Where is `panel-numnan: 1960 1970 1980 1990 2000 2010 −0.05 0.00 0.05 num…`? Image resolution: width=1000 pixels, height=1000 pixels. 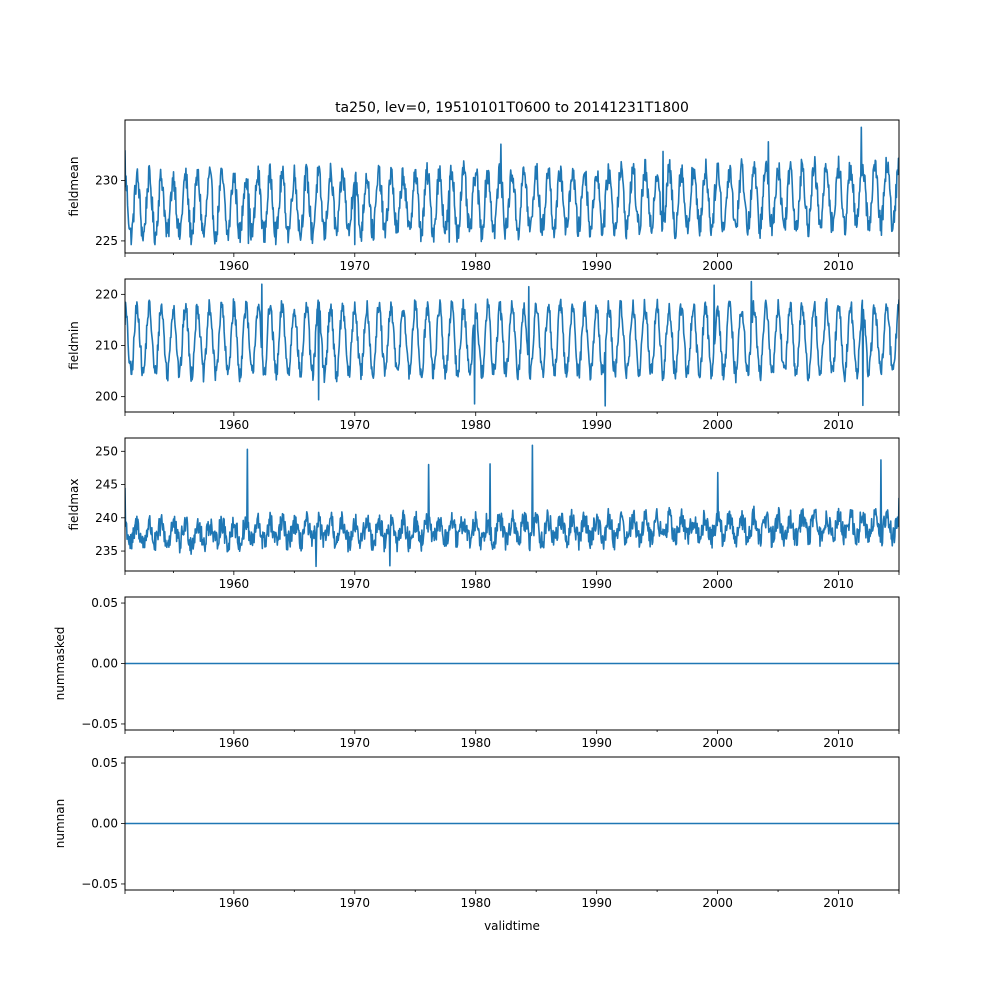 panel-numnan: 1960 1970 1980 1990 2000 2010 −0.05 0.00 0.05 num… is located at coordinates (476, 833).